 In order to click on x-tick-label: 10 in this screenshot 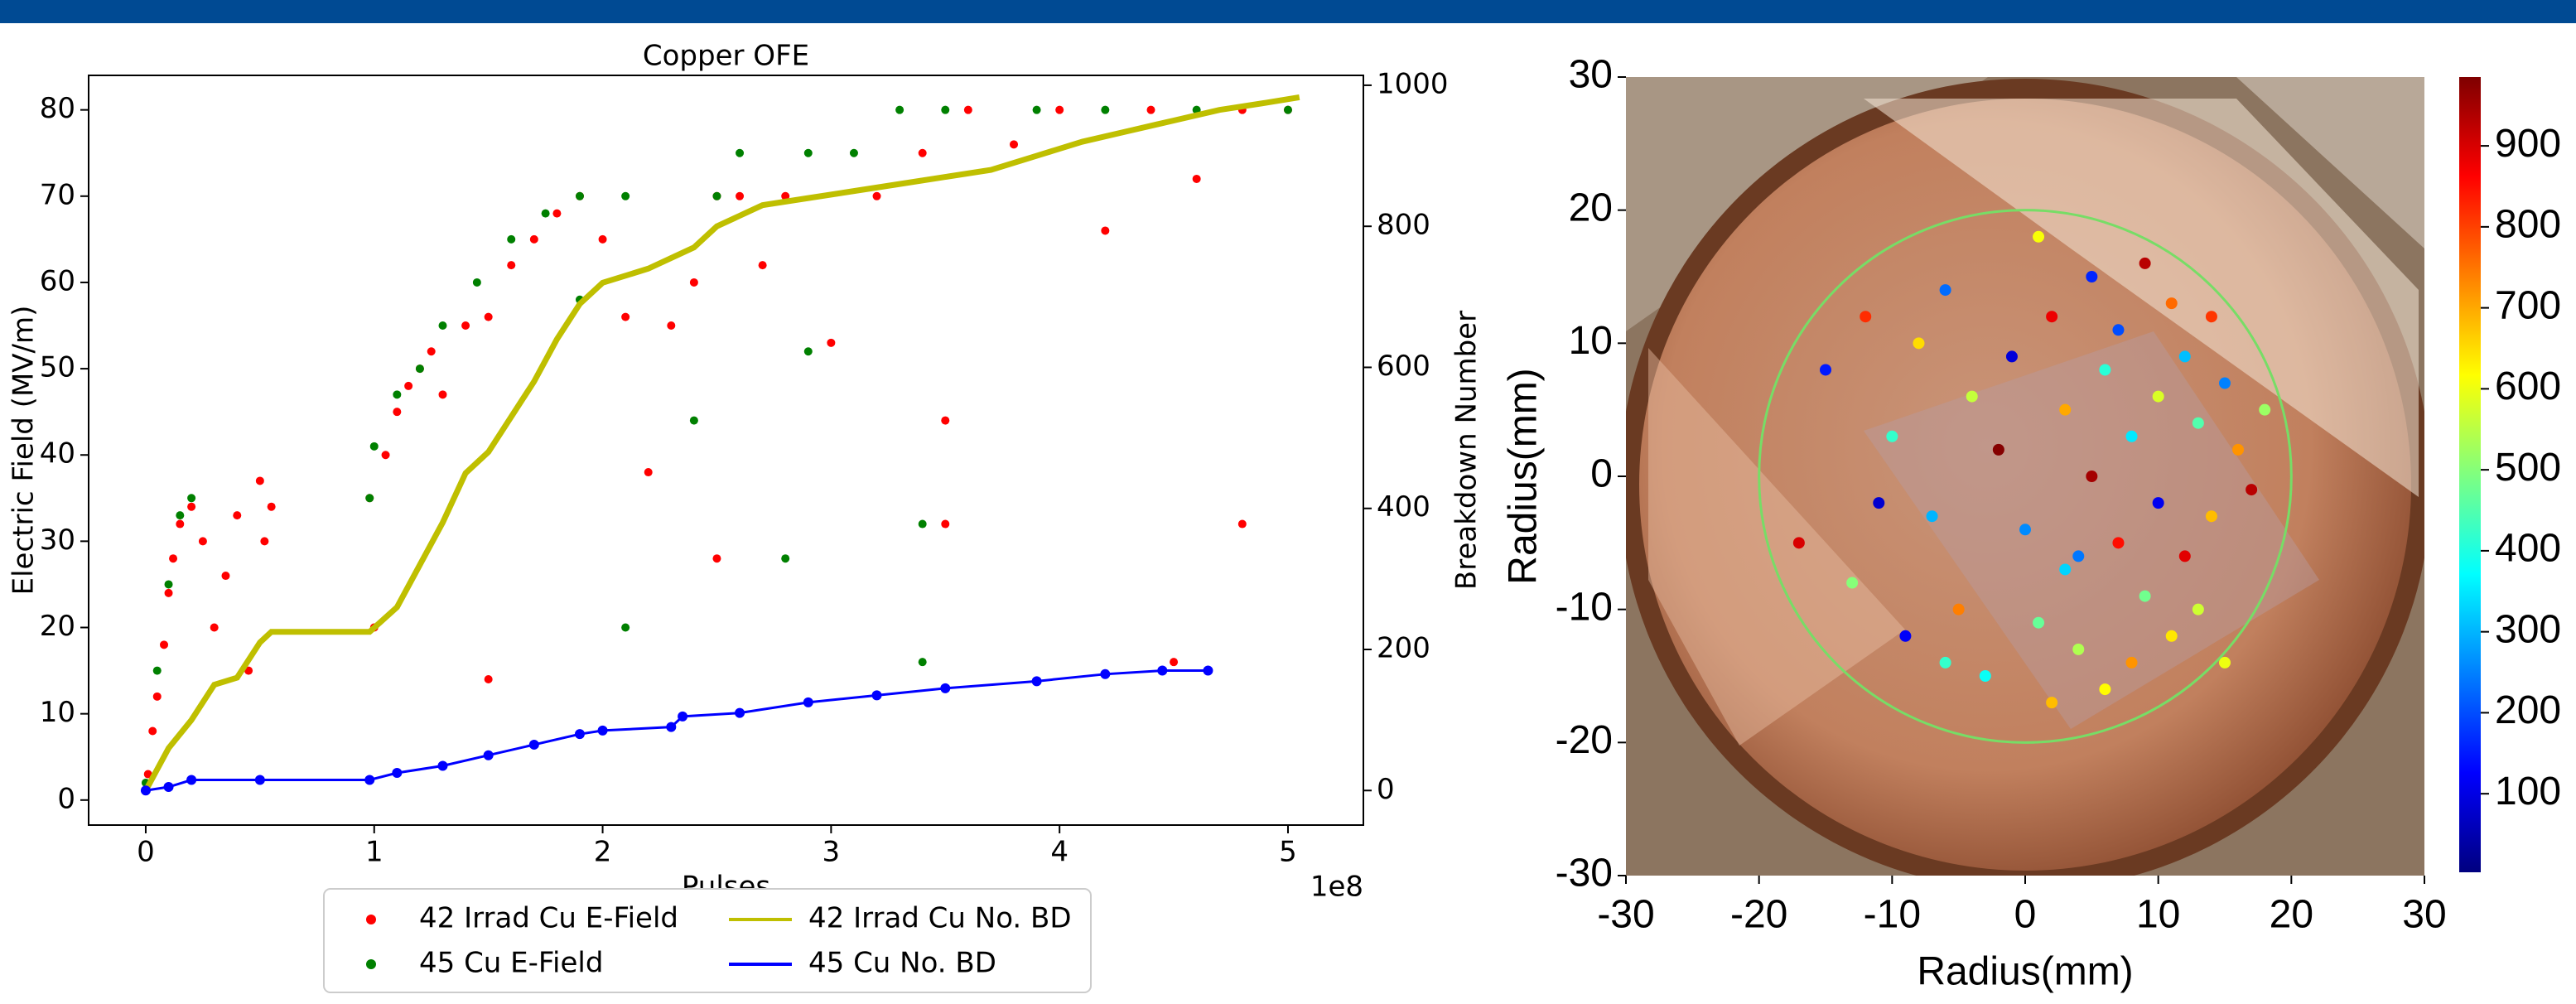, I will do `click(2158, 915)`.